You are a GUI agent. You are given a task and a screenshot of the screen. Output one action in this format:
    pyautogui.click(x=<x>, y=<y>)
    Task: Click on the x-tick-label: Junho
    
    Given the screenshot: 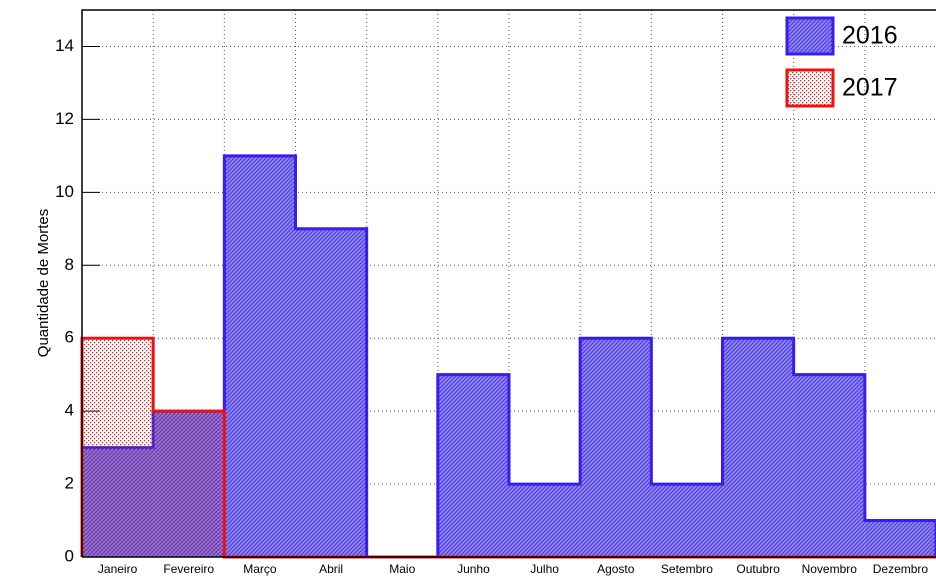 What is the action you would take?
    pyautogui.click(x=473, y=569)
    